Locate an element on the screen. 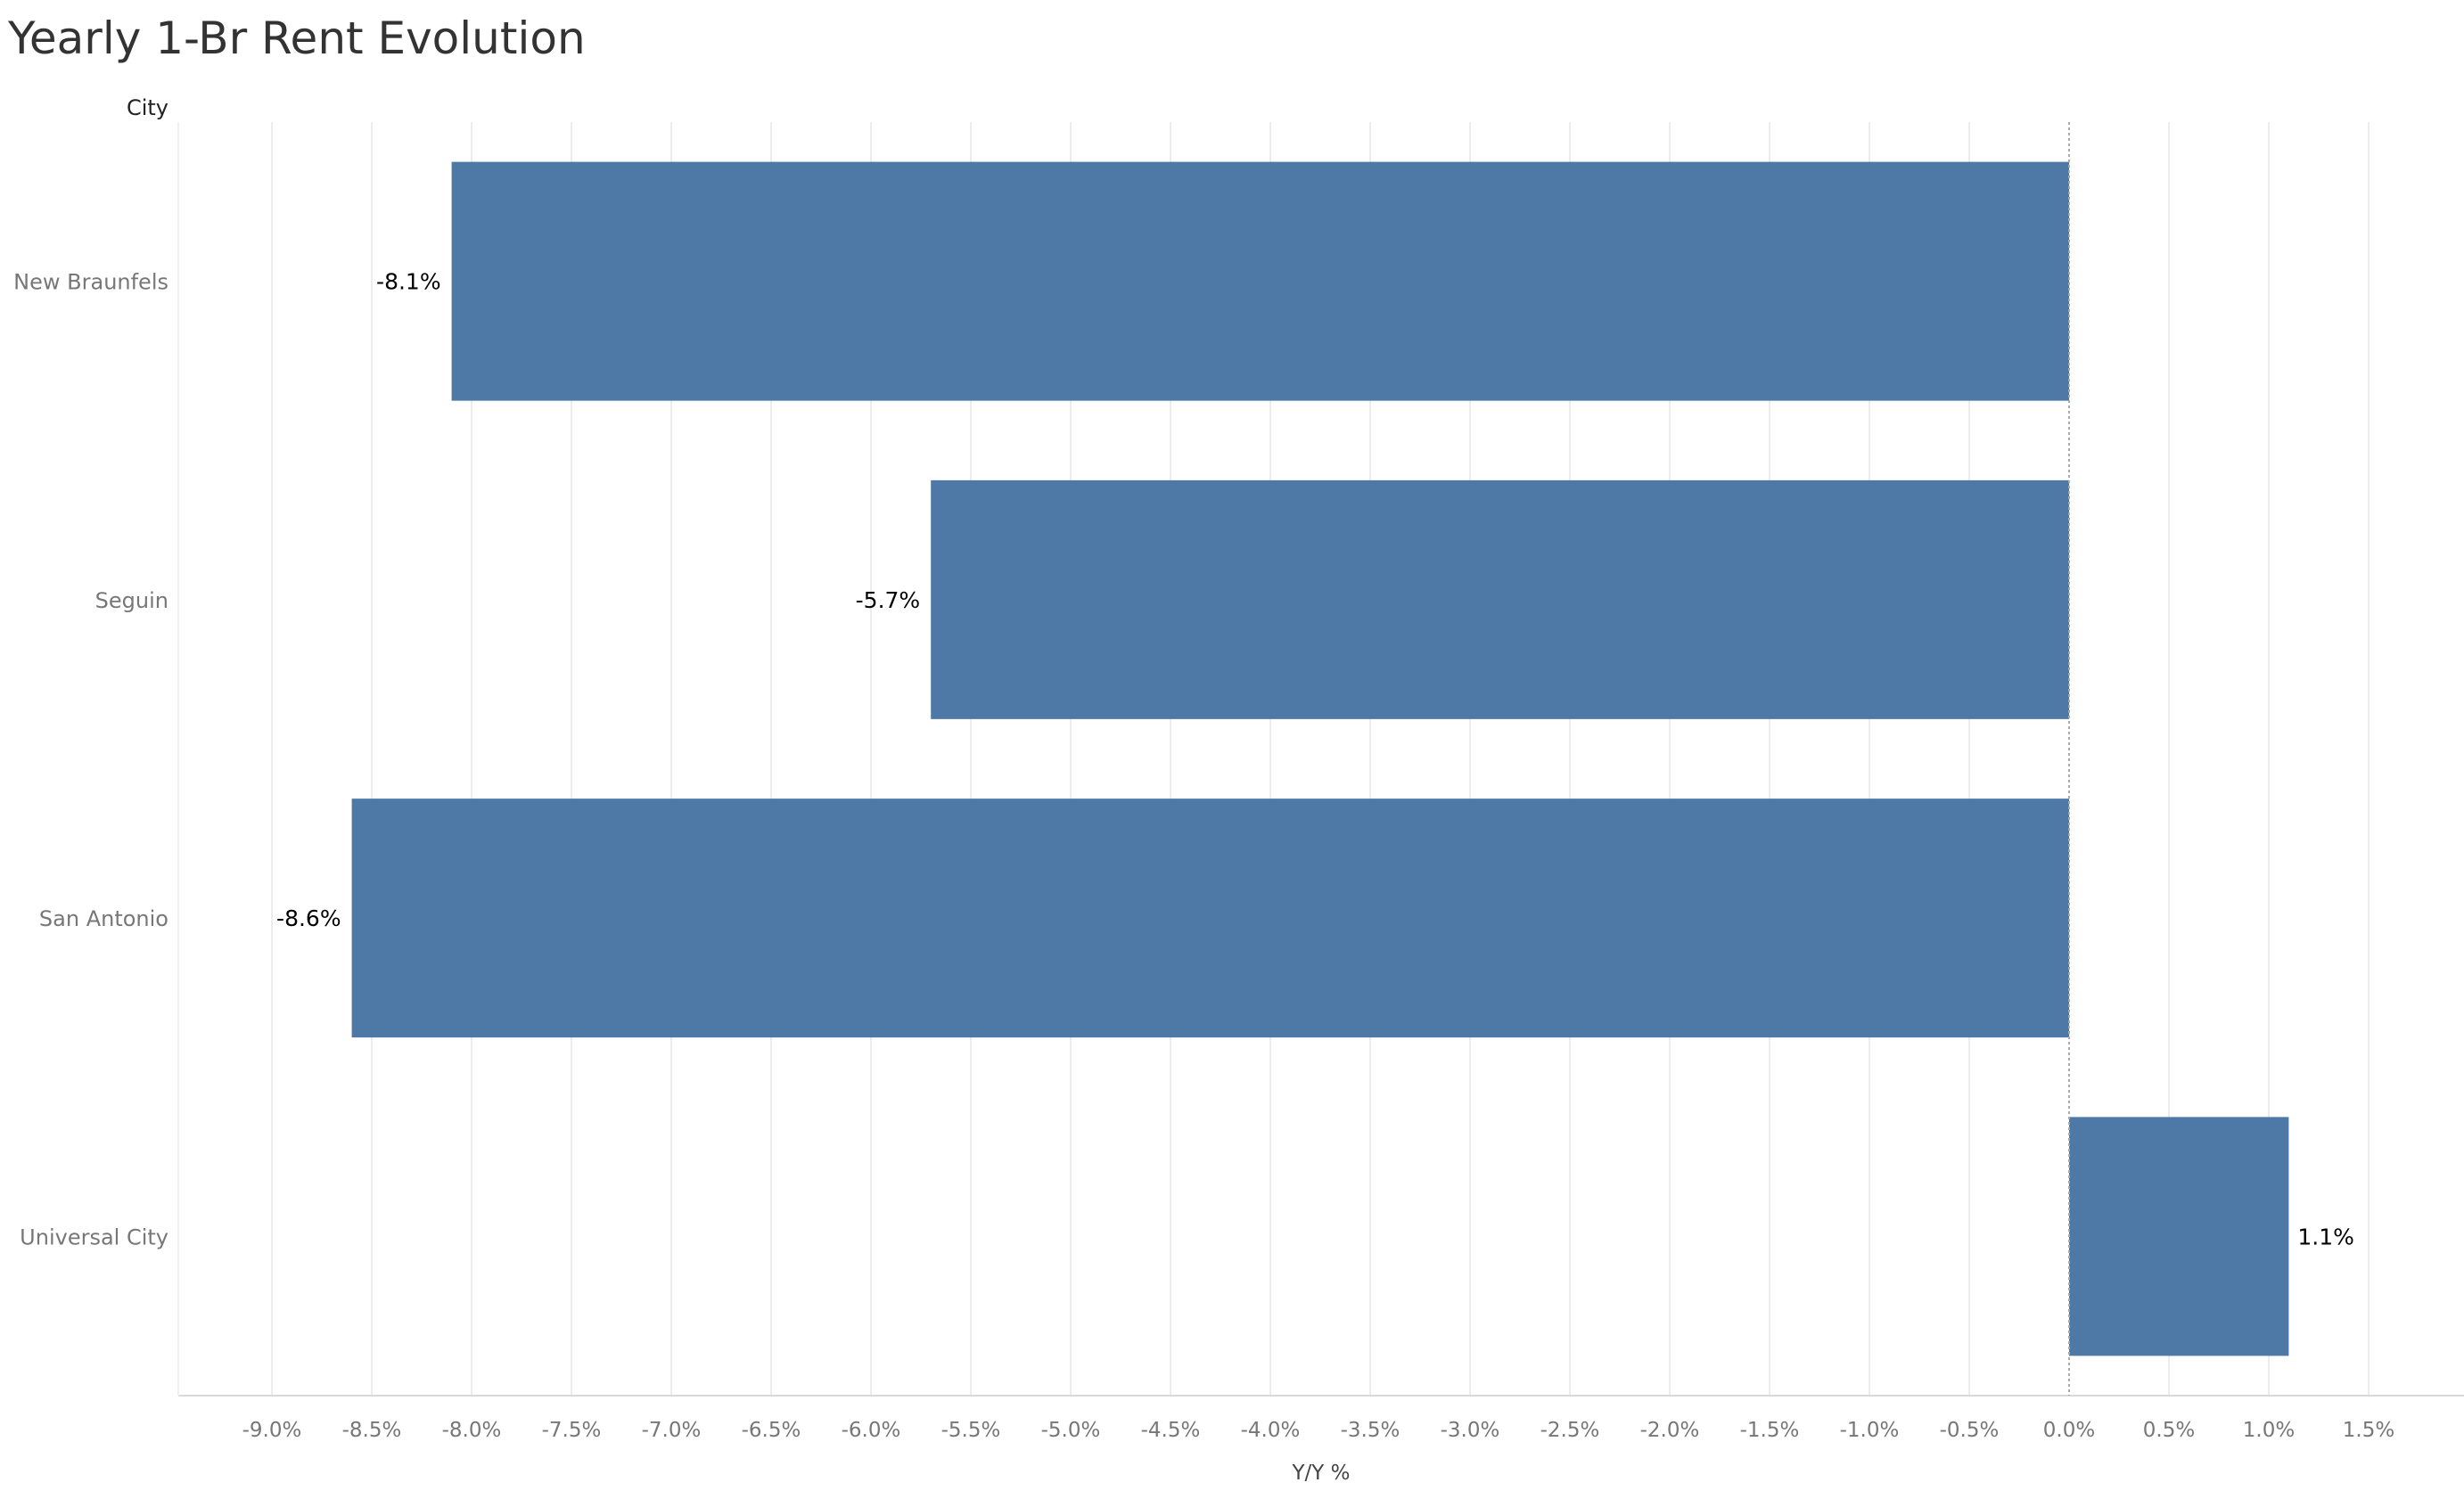 This screenshot has height=1499, width=2464. x-tick-label: -4.0% is located at coordinates (1271, 1430).